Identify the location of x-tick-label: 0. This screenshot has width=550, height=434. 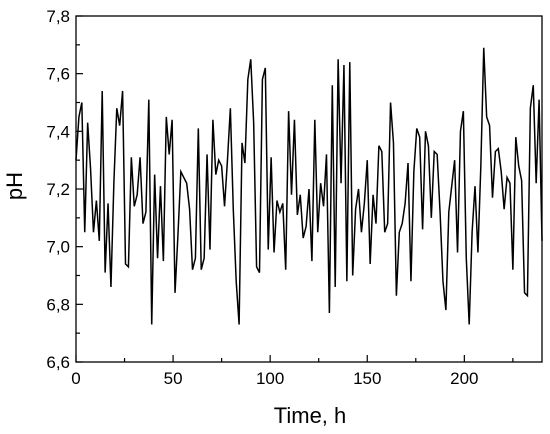
(75, 378).